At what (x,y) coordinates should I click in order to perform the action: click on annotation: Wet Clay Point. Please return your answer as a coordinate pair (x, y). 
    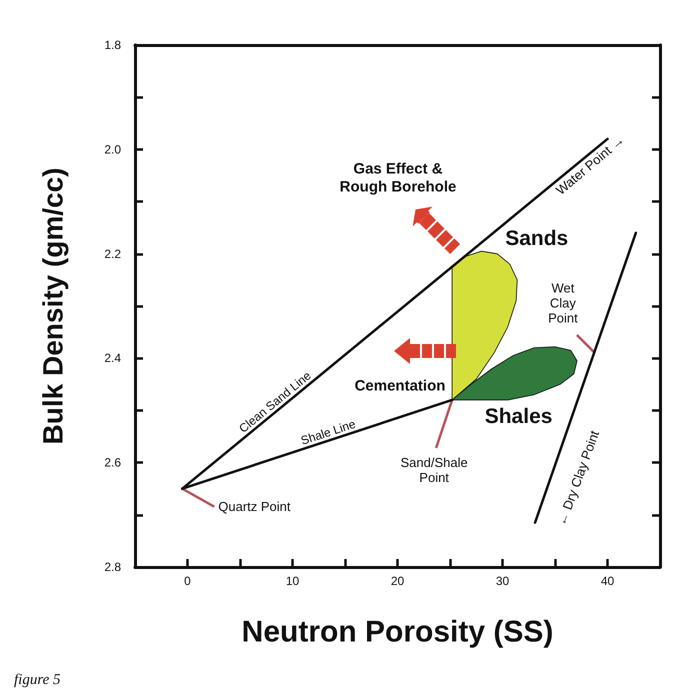
    Looking at the image, I should click on (563, 303).